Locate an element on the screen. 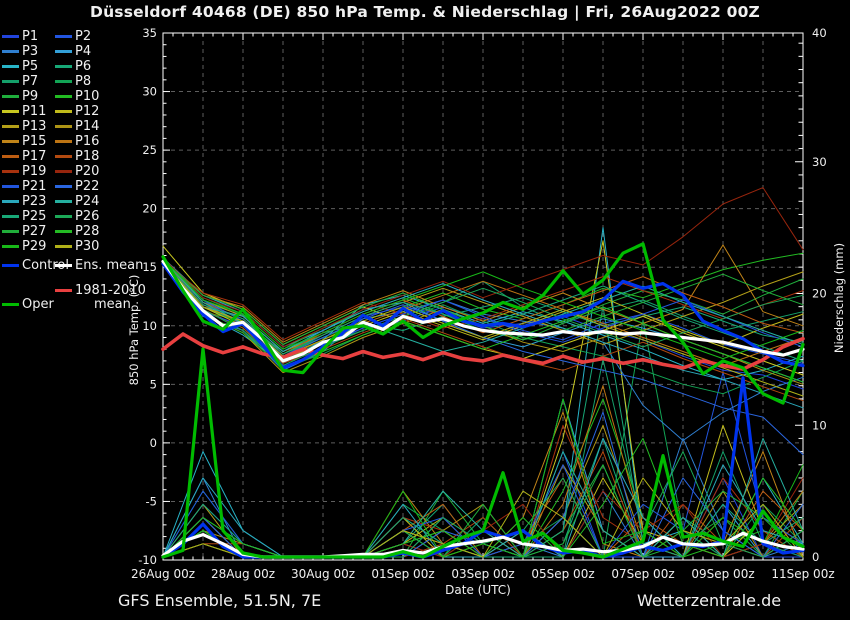 The image size is (850, 620). legend-item-p18-label: P18 is located at coordinates (87, 156).